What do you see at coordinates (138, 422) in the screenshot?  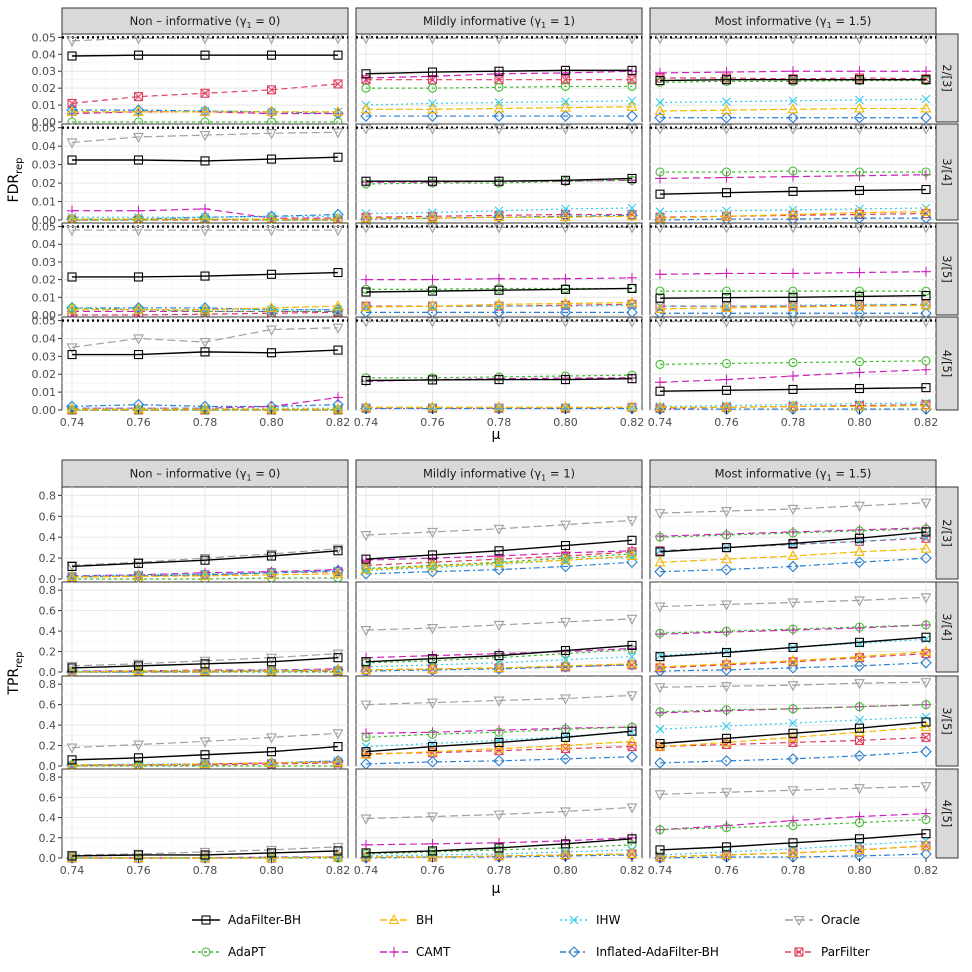 I see `fdr-x-tick-label: 0.76` at bounding box center [138, 422].